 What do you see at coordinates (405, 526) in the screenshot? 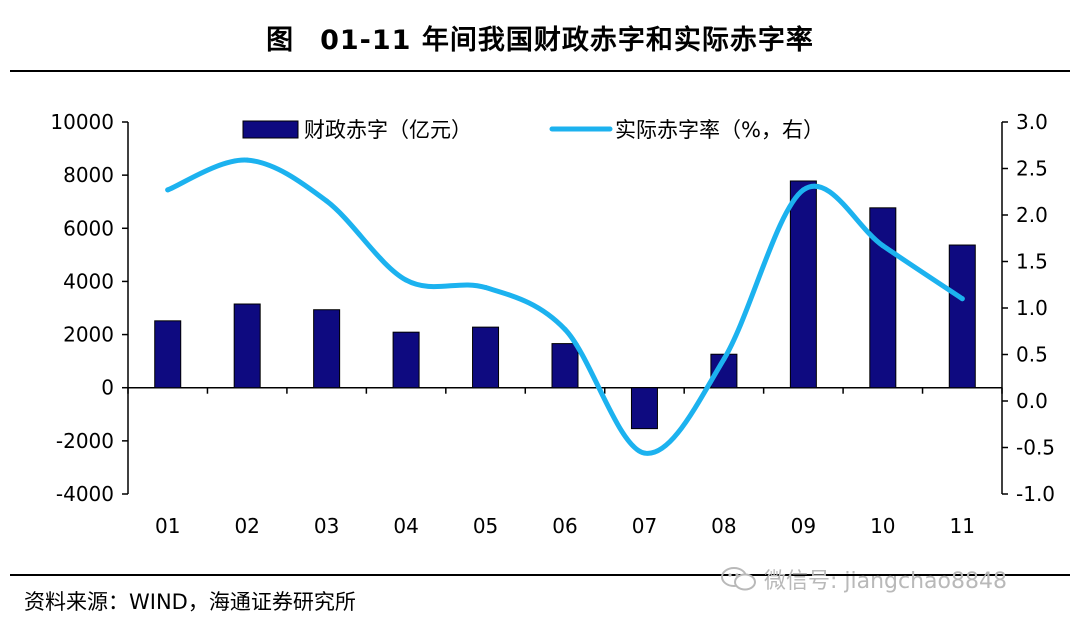
I see `x-tick-label: 04` at bounding box center [405, 526].